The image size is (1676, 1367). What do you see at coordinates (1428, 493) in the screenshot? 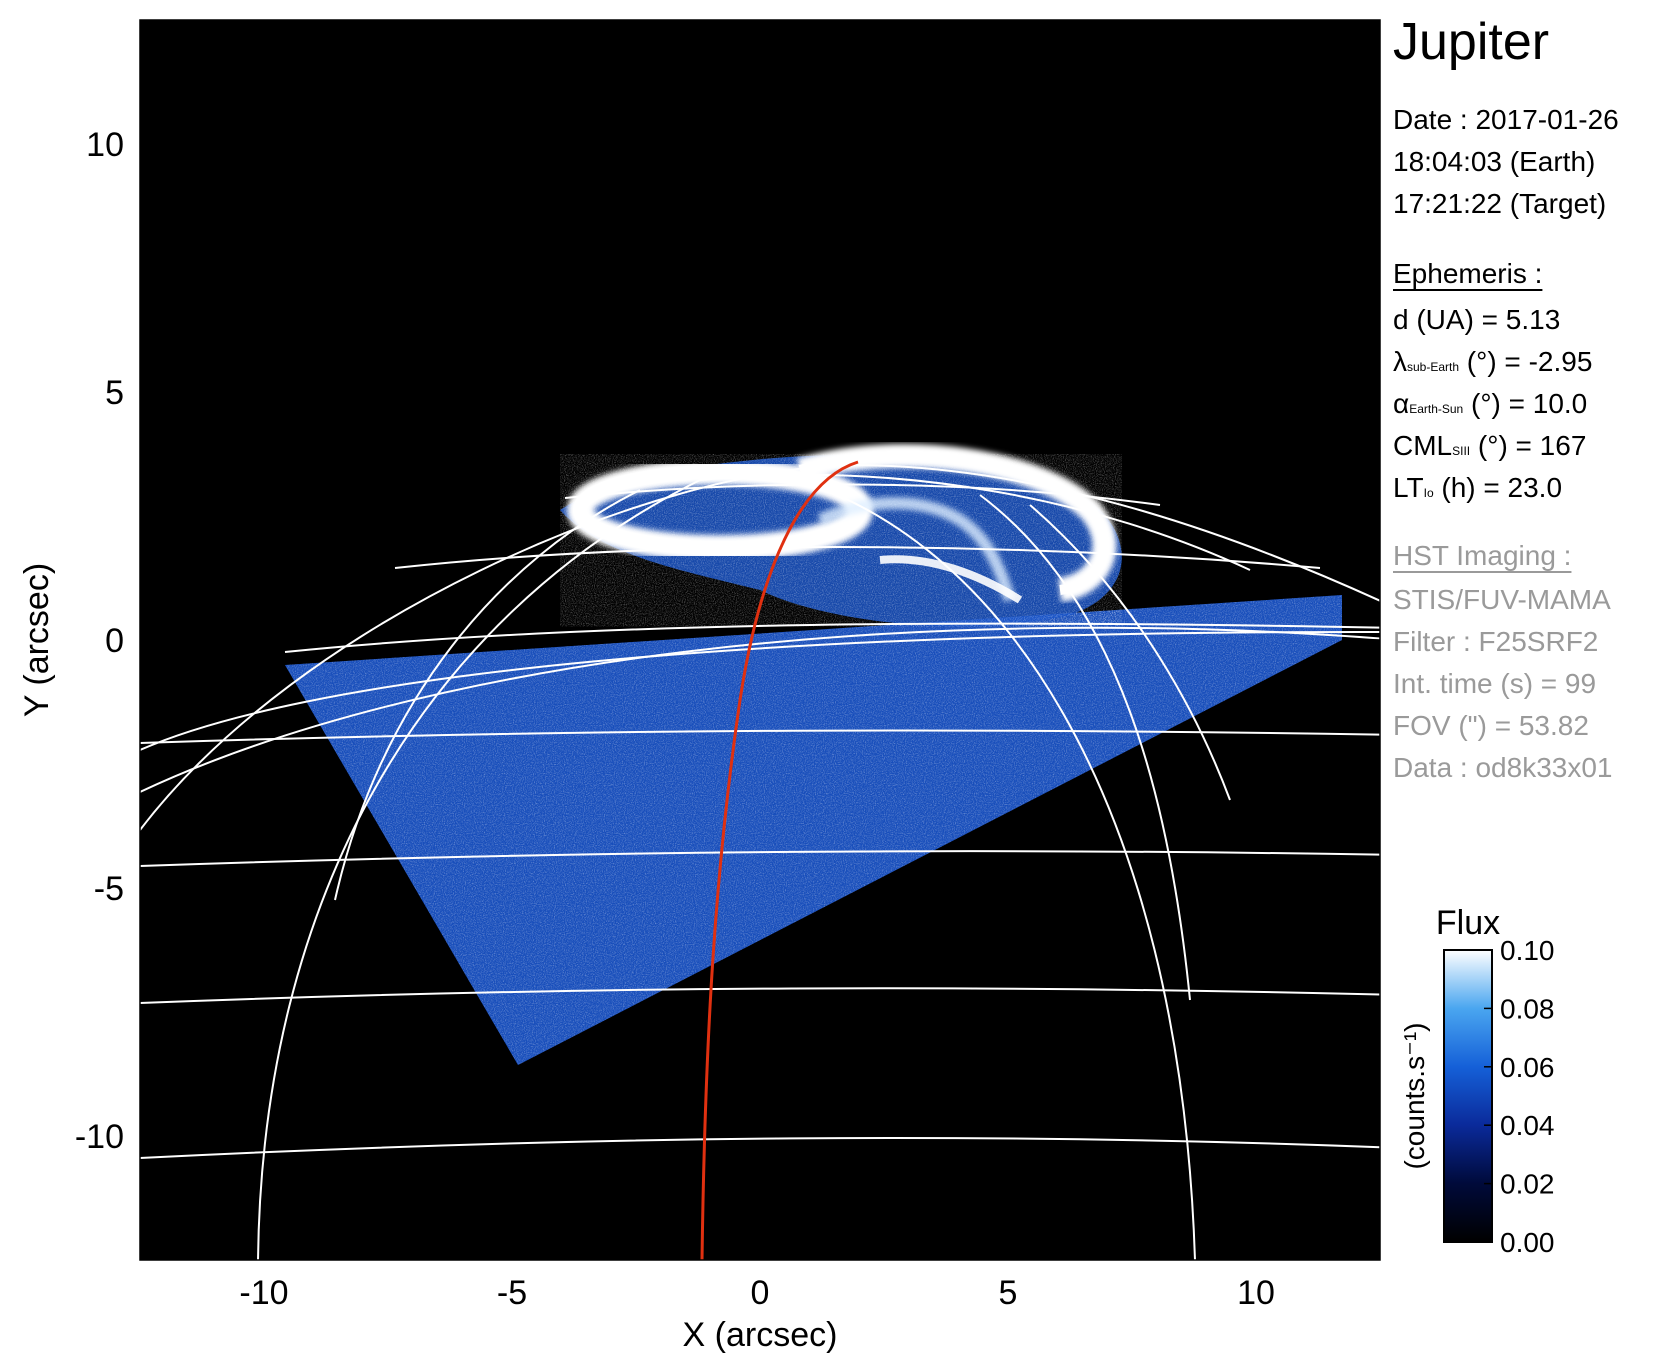
I see `lt-subscript: Io` at bounding box center [1428, 493].